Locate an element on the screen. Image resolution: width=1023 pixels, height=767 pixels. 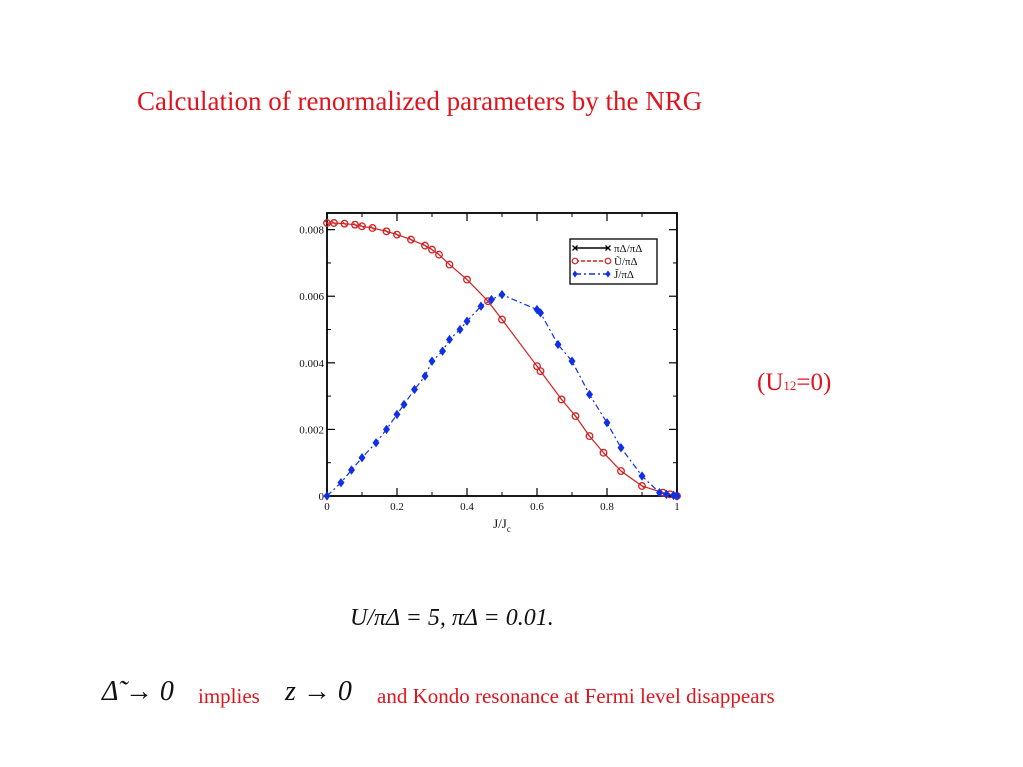
y-tick-label: 0.002 is located at coordinates (311, 430).